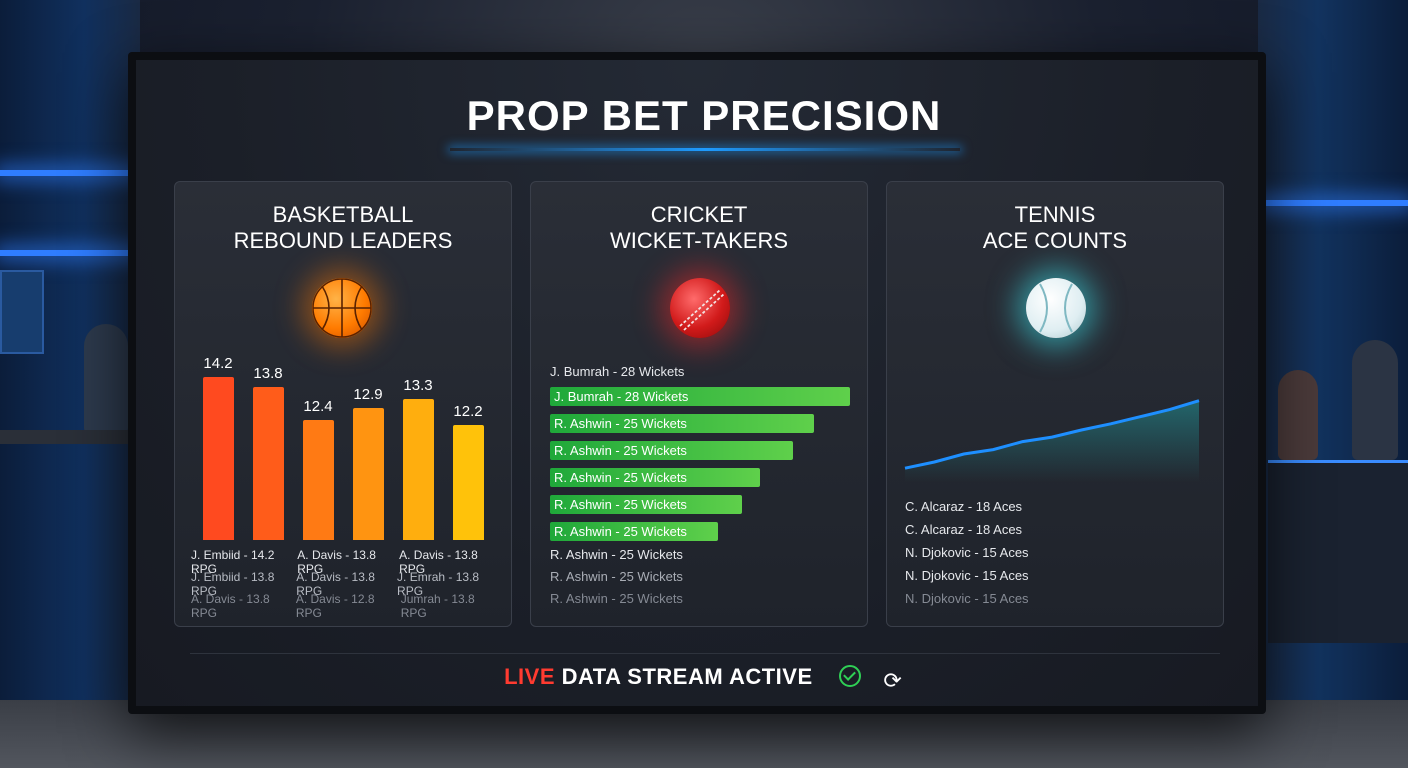 The height and width of the screenshot is (768, 1408). I want to click on card-title-line1: TENNIS, so click(1055, 214).